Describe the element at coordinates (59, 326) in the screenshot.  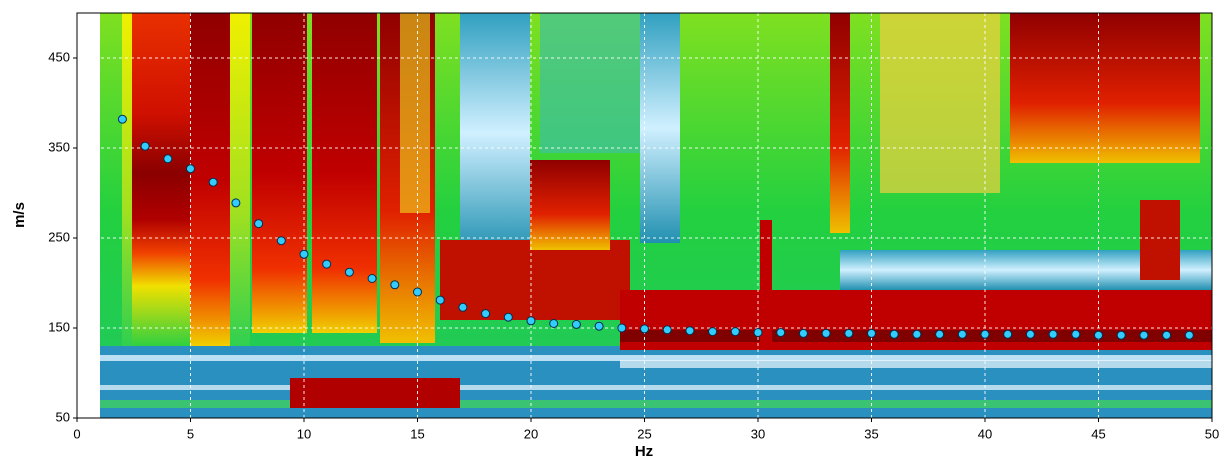
I see `y-tick-label: 150` at that location.